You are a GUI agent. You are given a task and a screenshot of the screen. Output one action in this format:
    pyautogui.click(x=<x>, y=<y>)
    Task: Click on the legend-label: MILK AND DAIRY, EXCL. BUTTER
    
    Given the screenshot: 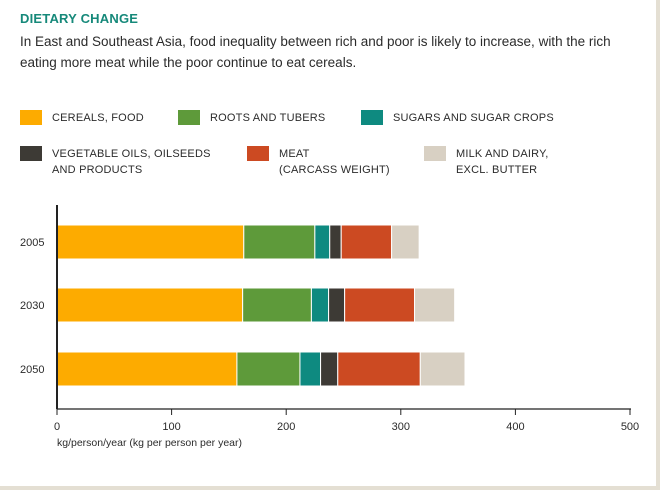 What is the action you would take?
    pyautogui.click(x=502, y=162)
    